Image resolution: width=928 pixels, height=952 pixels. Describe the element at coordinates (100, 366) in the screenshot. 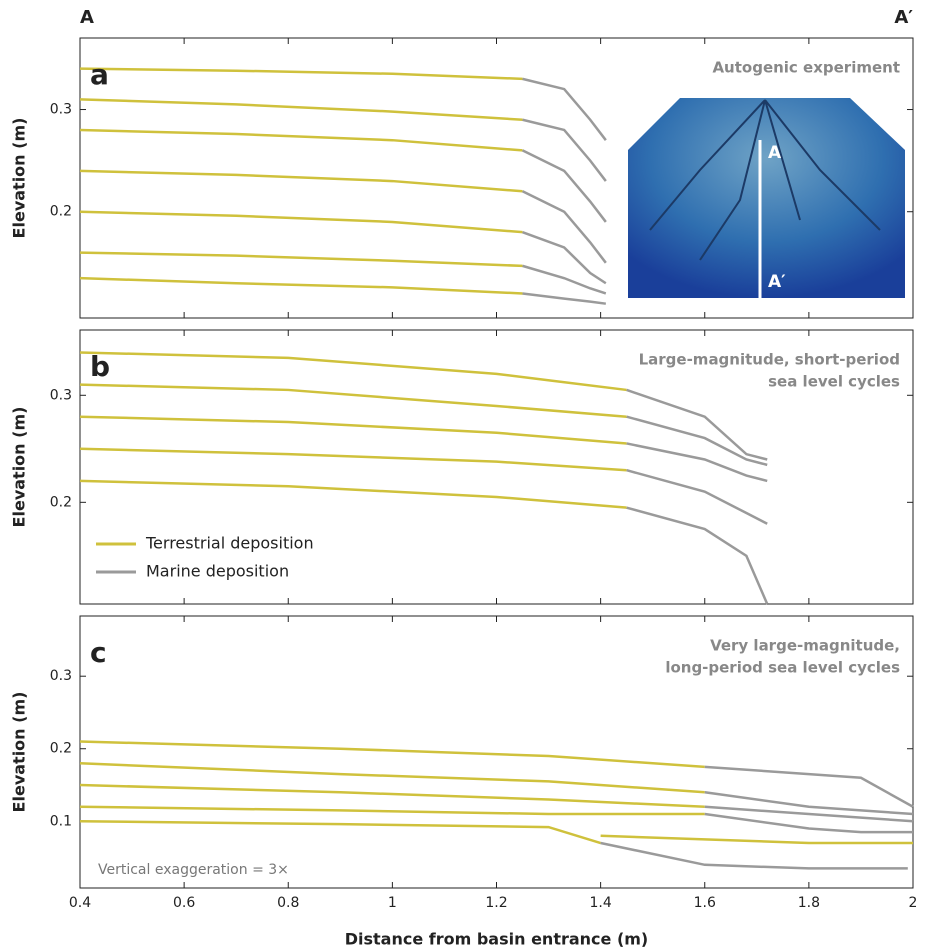

I see `panel-label: b` at that location.